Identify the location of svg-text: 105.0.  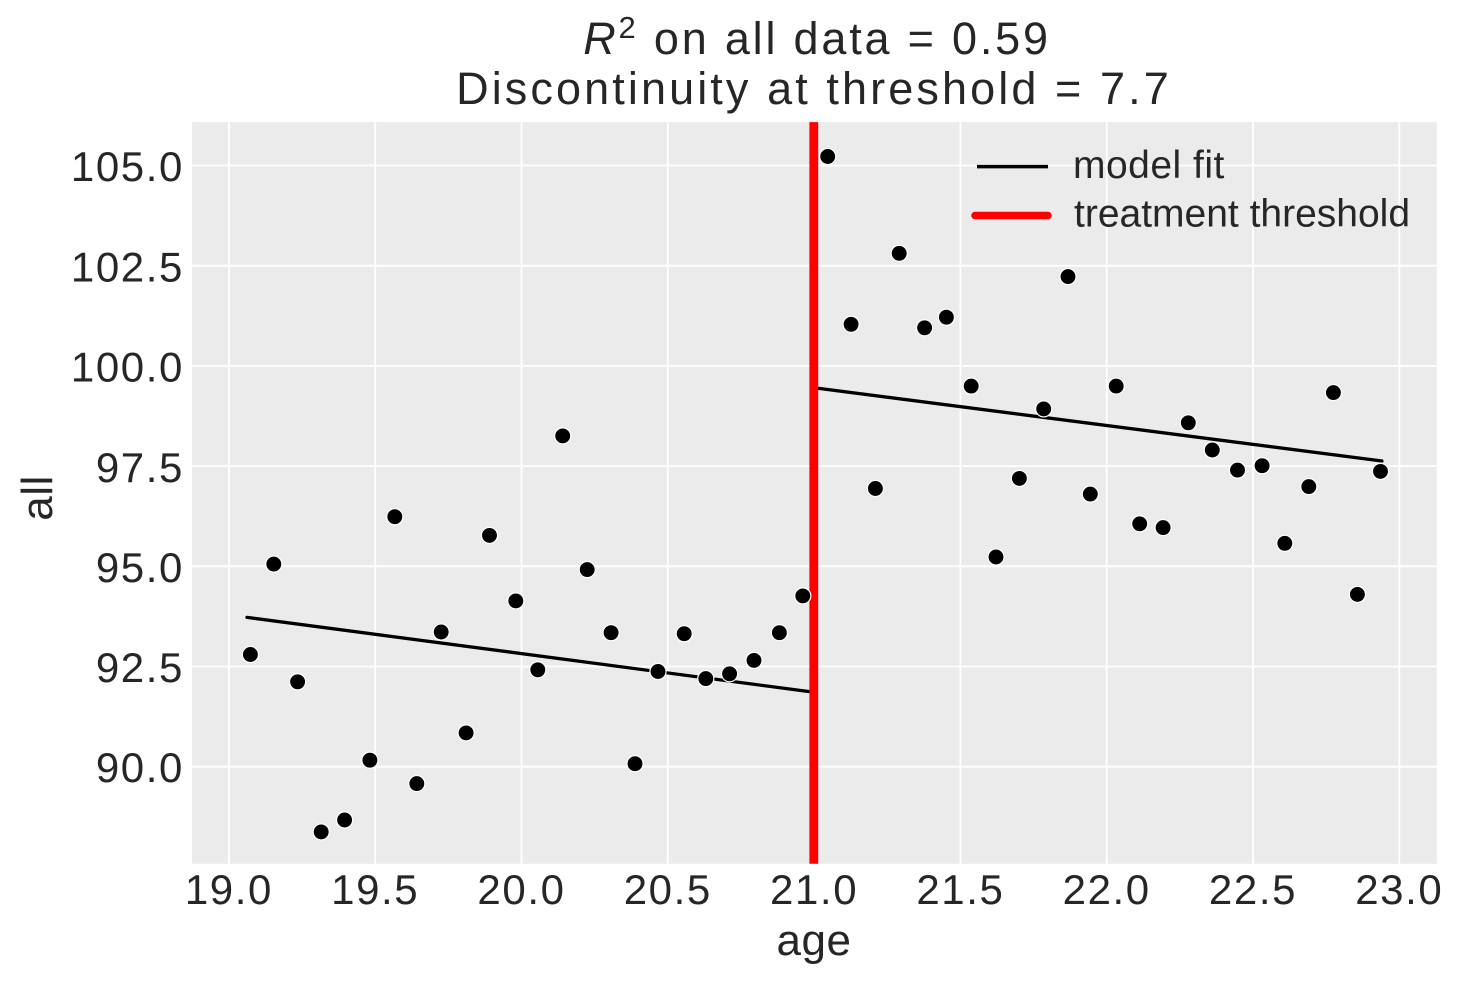
(127, 166).